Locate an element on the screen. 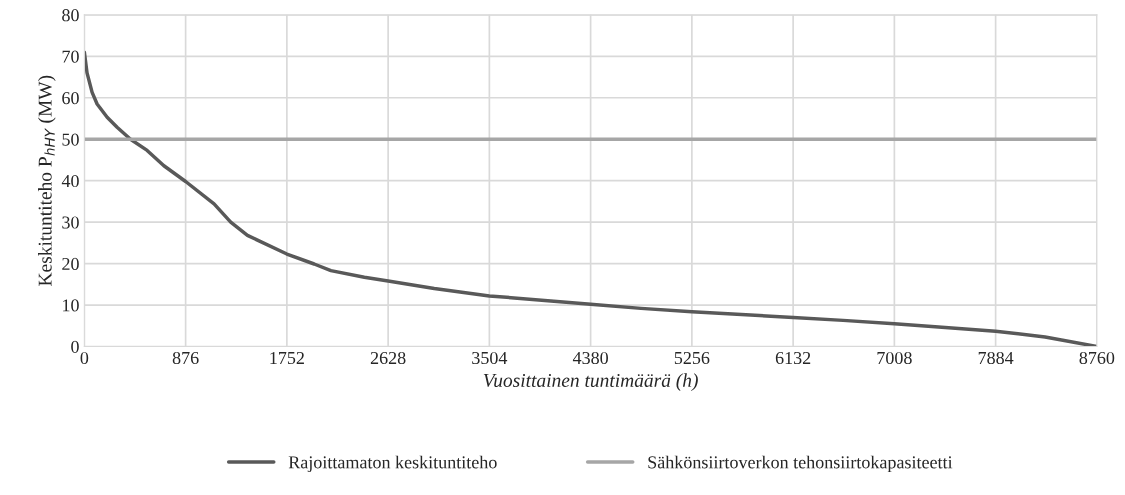 The width and height of the screenshot is (1125, 495). y-tick-label: 20 is located at coordinates (70, 264).